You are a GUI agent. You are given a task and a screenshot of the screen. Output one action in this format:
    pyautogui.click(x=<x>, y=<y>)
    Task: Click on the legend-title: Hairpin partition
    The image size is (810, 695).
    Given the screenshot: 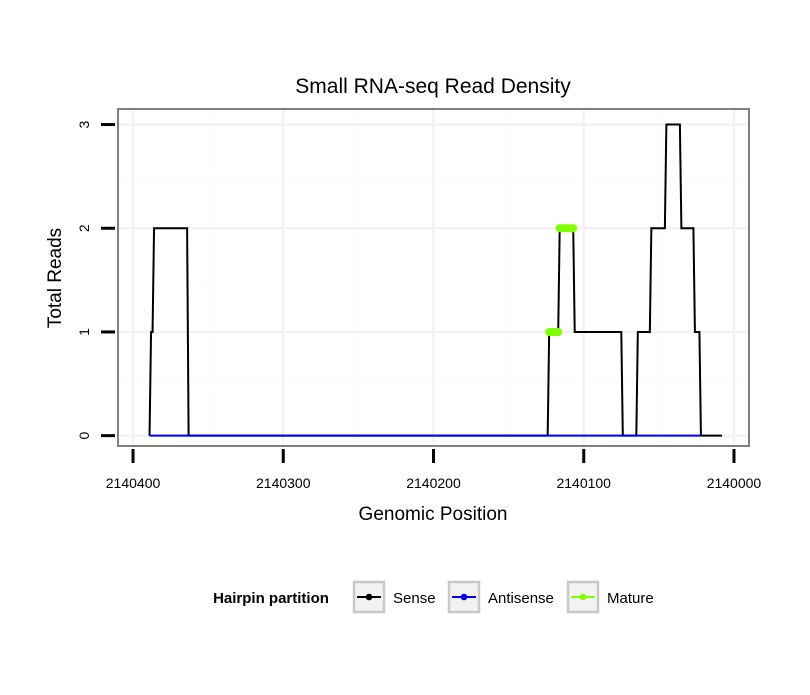 What is the action you would take?
    pyautogui.click(x=271, y=598)
    